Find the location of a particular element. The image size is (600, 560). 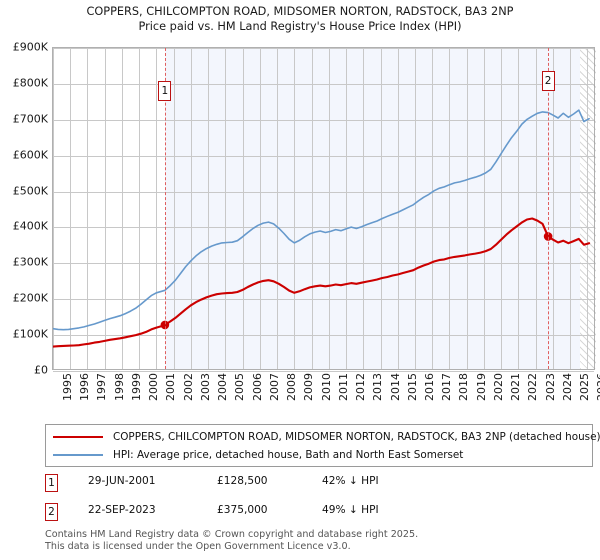

x-axis-tick-label: 2021 is located at coordinates (516, 387).